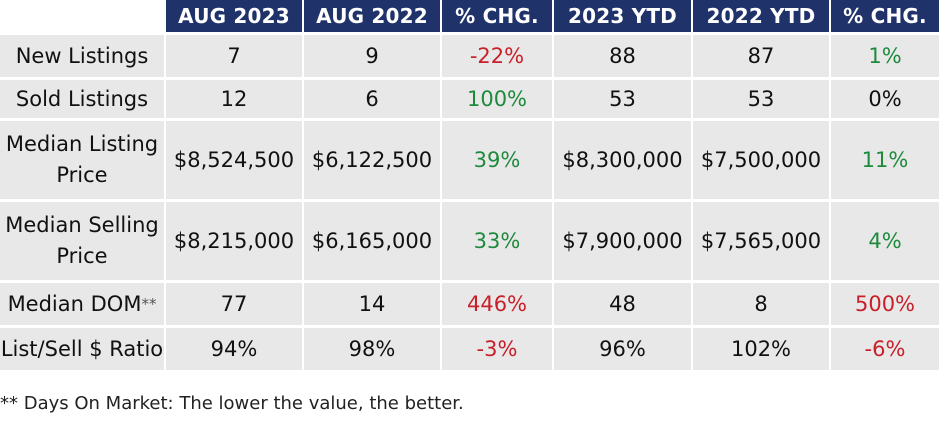 The image size is (939, 425). What do you see at coordinates (149, 304) in the screenshot?
I see `footnote-marker: **` at bounding box center [149, 304].